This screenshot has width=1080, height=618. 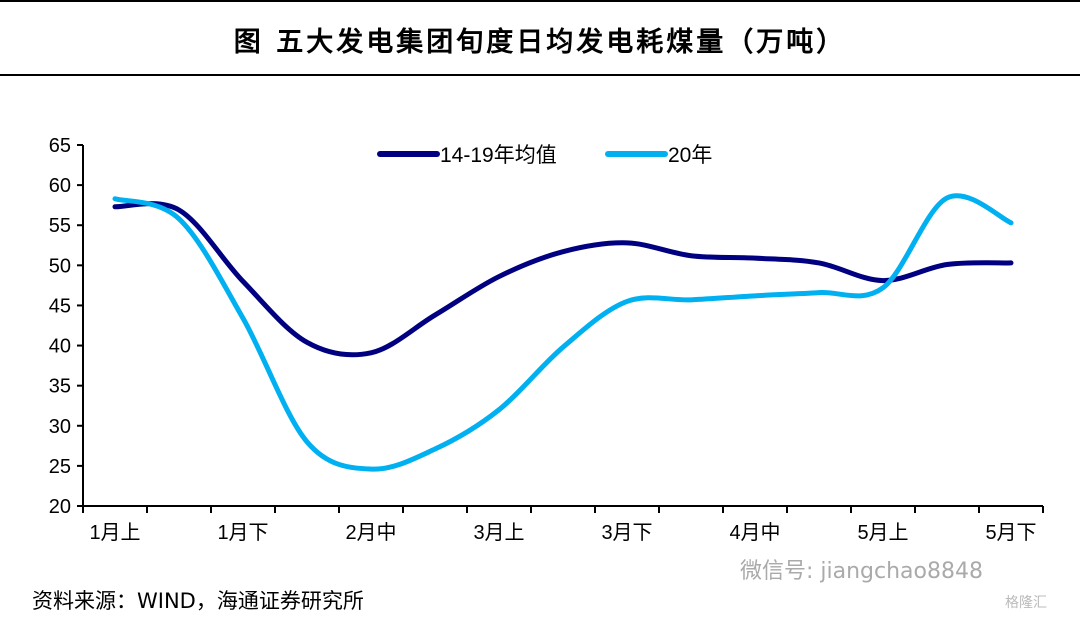 What do you see at coordinates (60, 347) in the screenshot?
I see `y-tick-label: 40` at bounding box center [60, 347].